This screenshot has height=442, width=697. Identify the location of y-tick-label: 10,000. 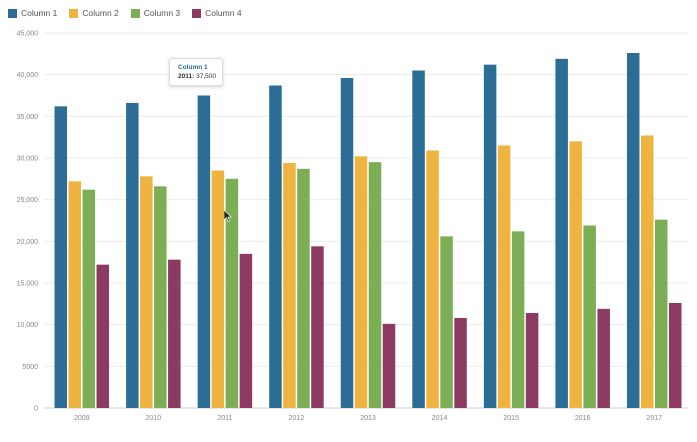
(28, 325).